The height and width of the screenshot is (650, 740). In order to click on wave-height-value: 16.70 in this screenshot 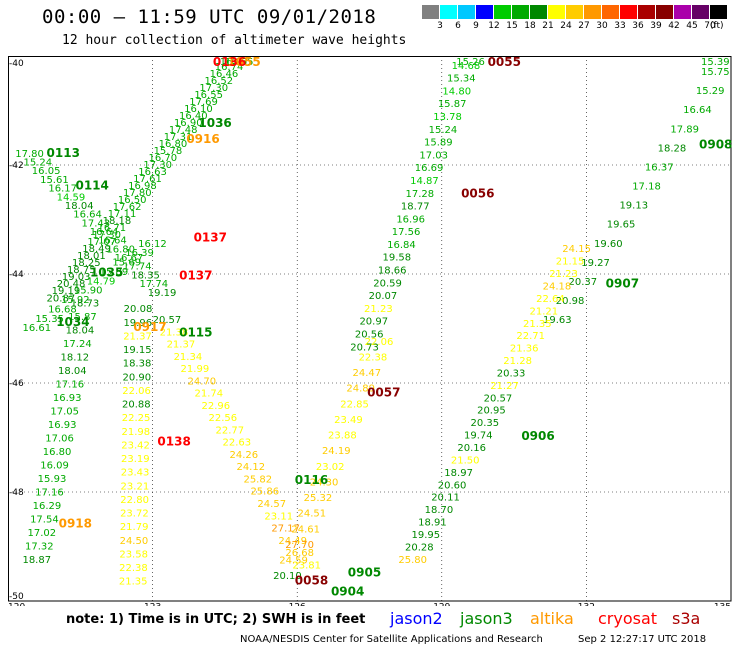, I will do `click(162, 158)`.